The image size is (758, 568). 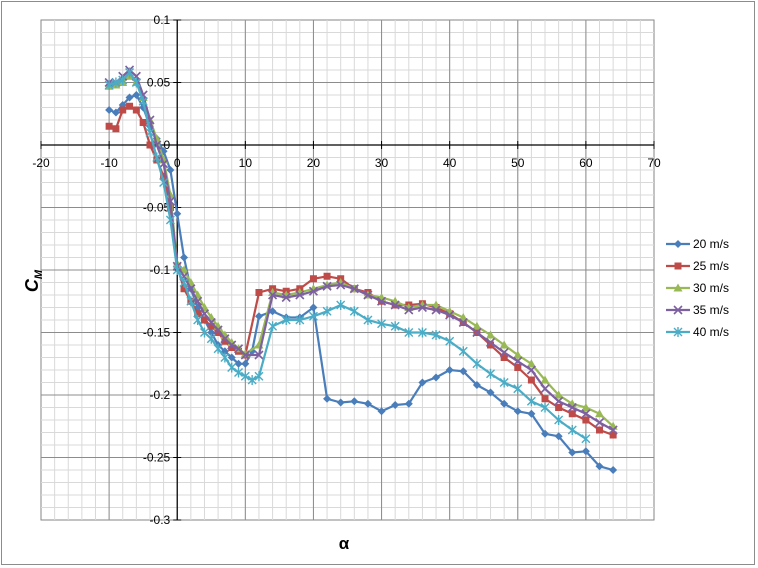 I want to click on legend-label: 20 m/s, so click(x=711, y=244).